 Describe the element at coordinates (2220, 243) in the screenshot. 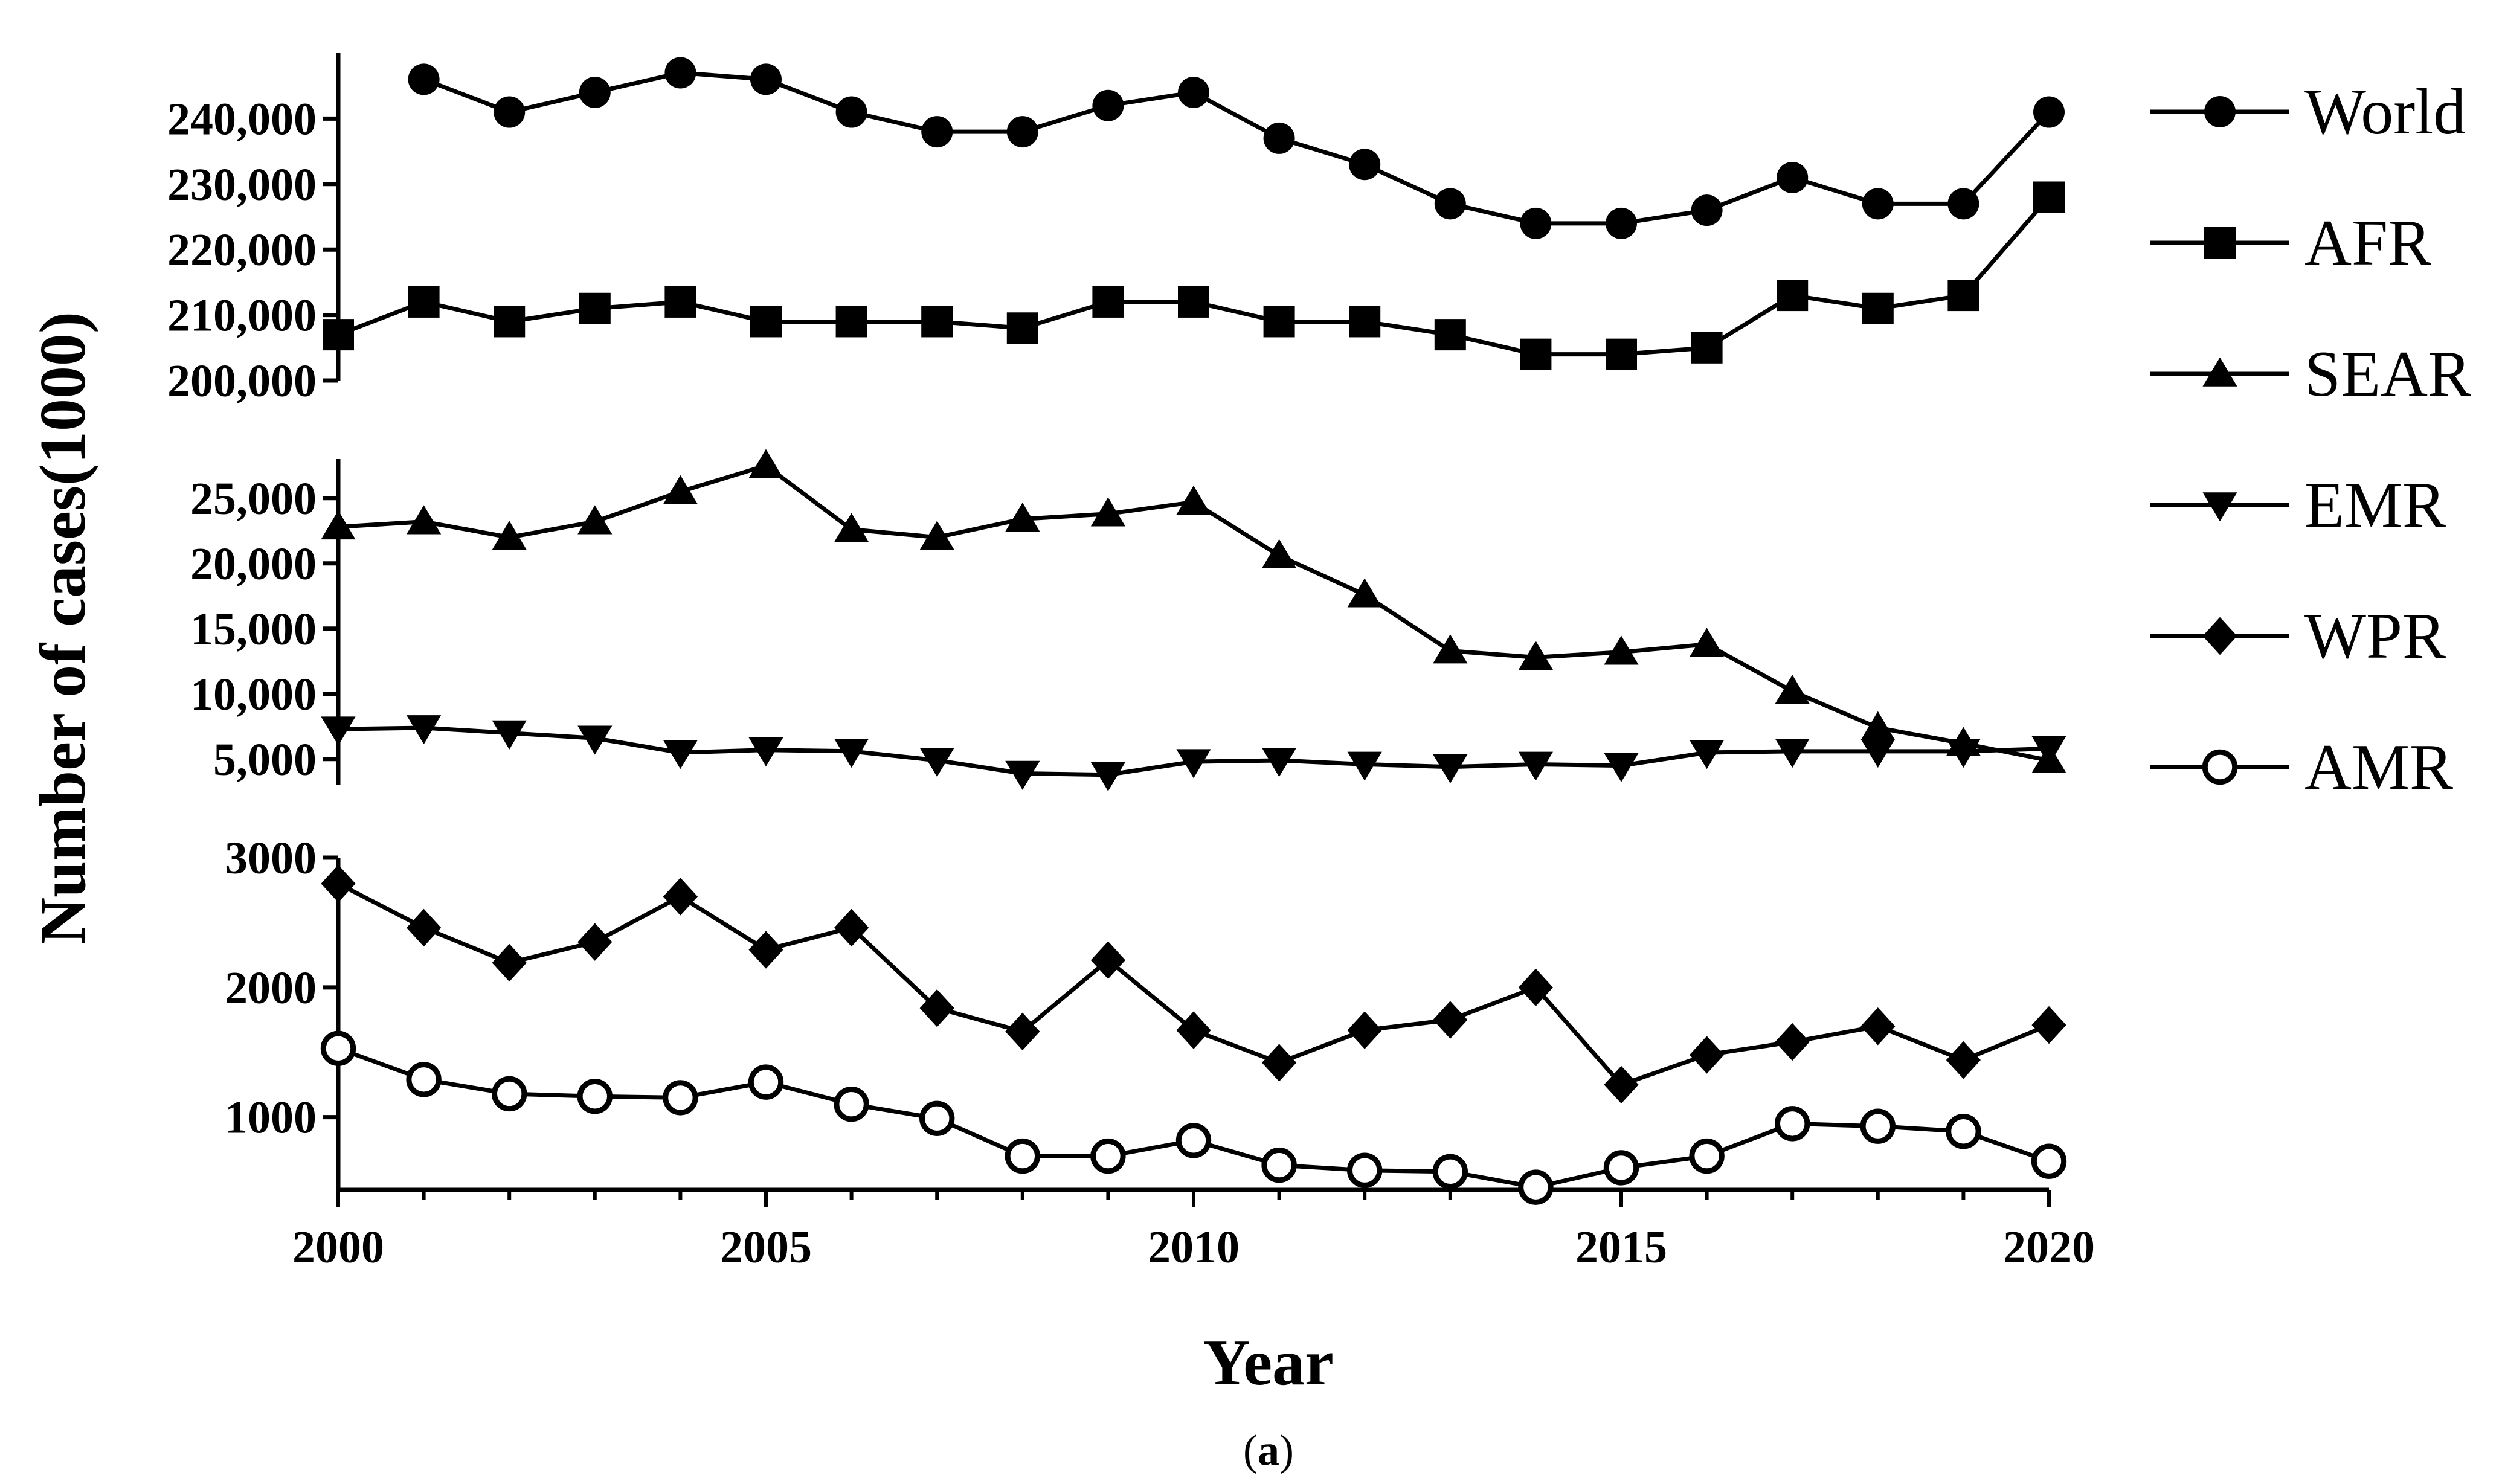

I see `legend-marker-afr` at that location.